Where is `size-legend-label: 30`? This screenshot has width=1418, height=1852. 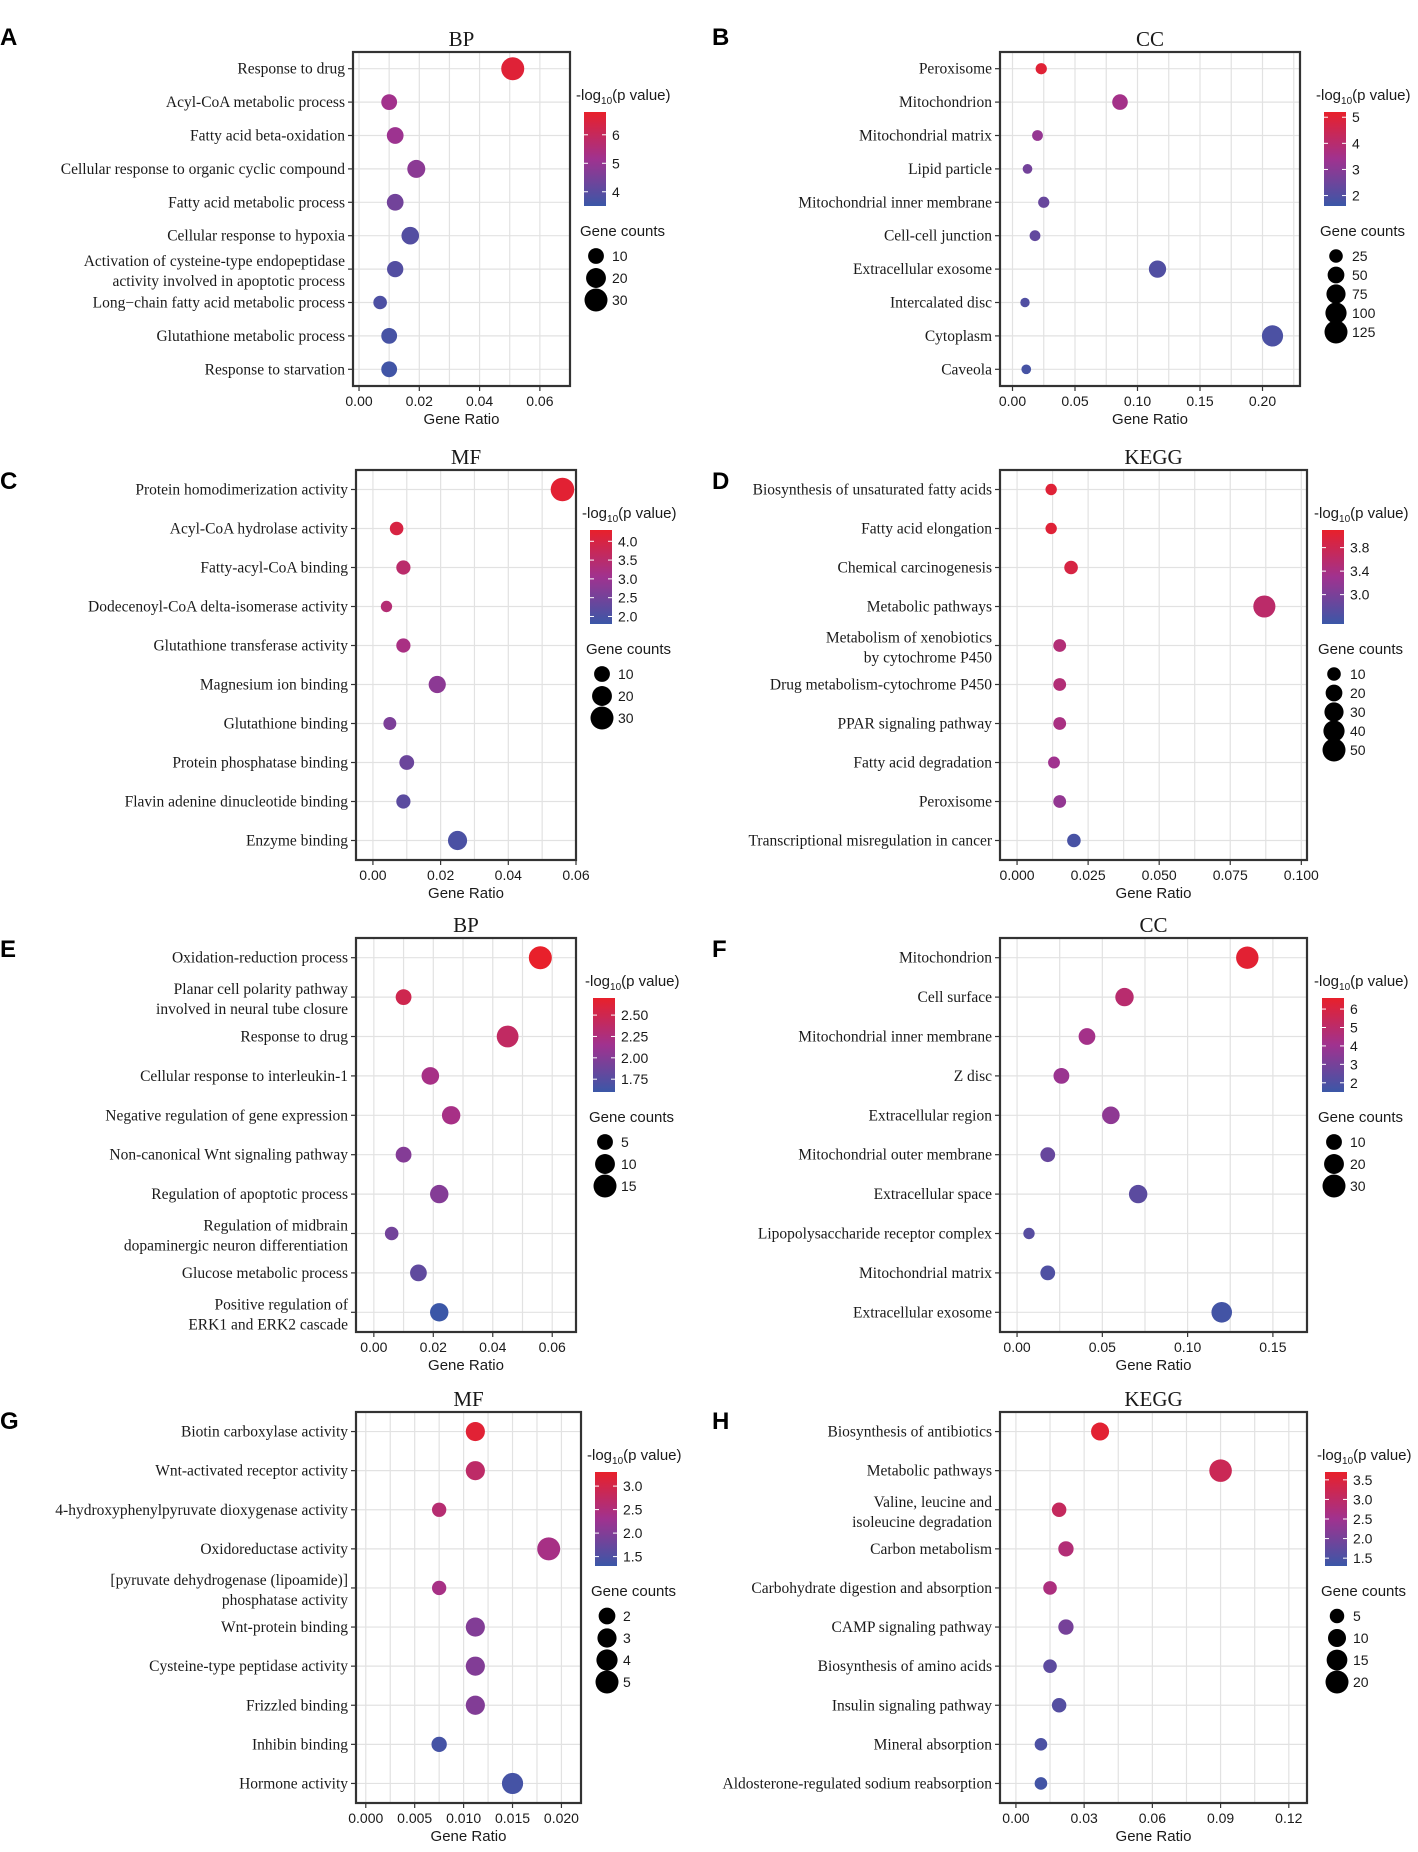
size-legend-label: 30 is located at coordinates (1358, 1186).